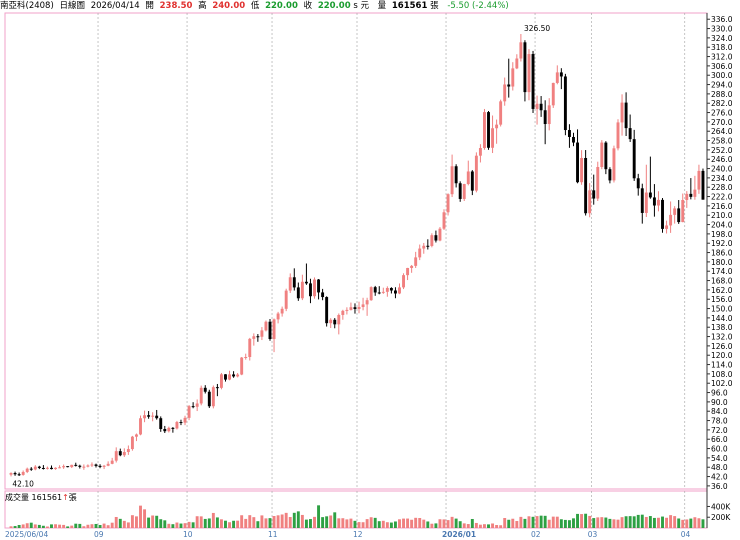 The width and height of the screenshot is (740, 540). Describe the element at coordinates (719, 467) in the screenshot. I see `price-tick-label: 48.0` at that location.